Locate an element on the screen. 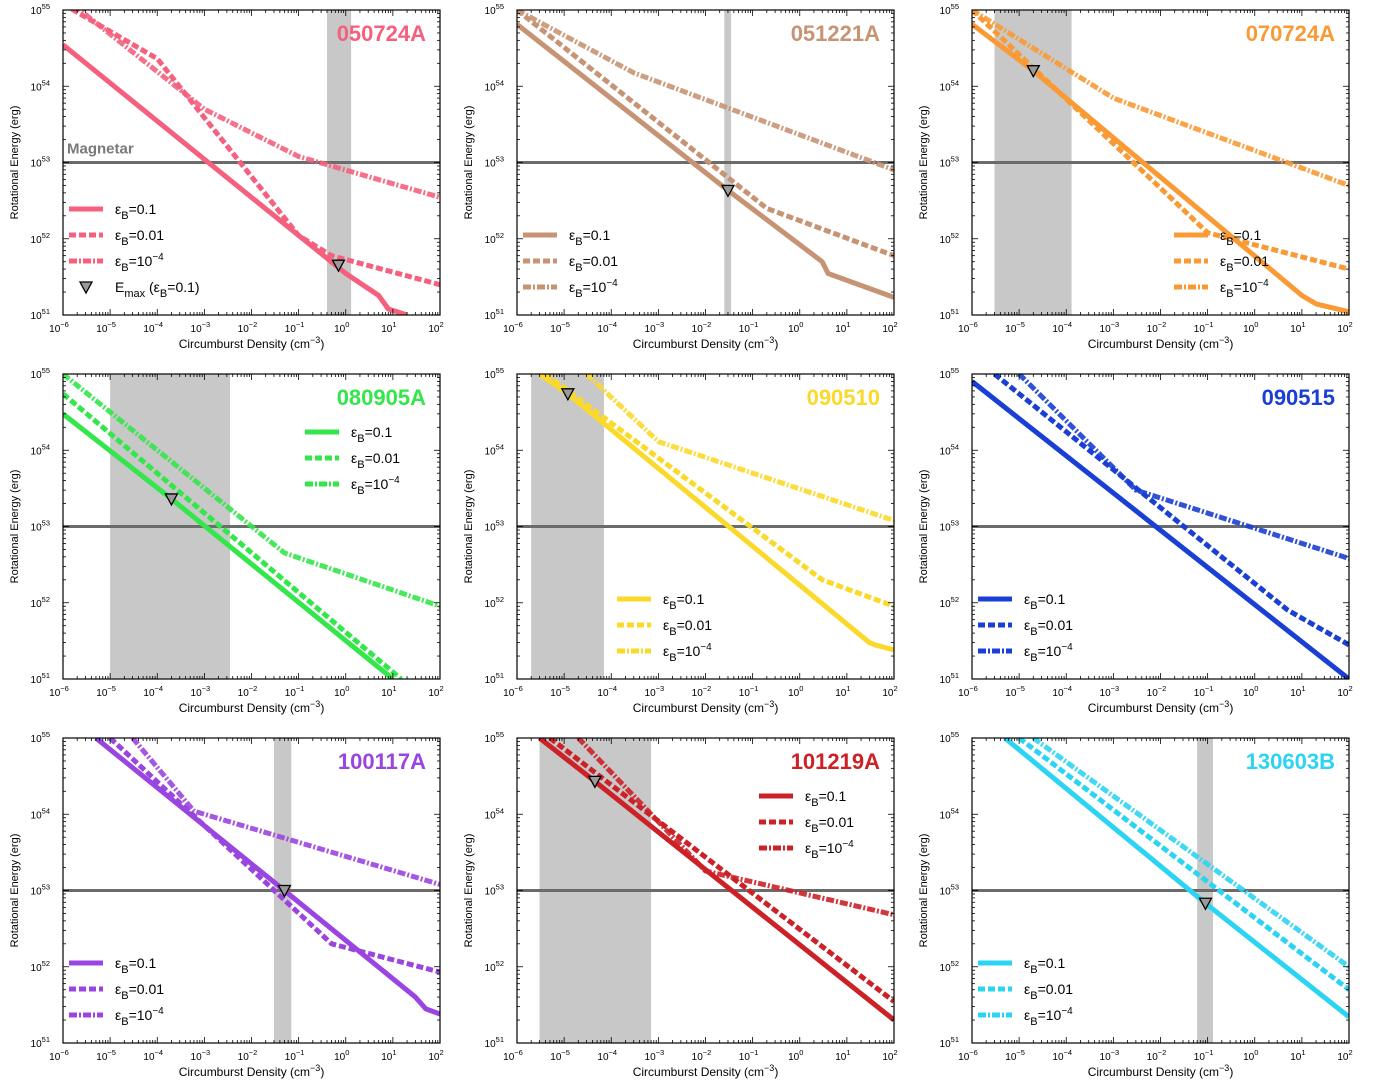  panel-title: 070724A is located at coordinates (1290, 33).